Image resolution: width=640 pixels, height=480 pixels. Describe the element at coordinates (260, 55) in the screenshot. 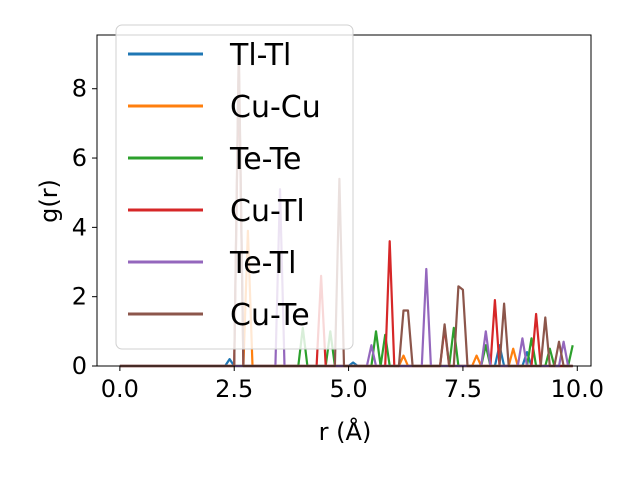

I see `legend-entry-label: Tl-Tl` at that location.